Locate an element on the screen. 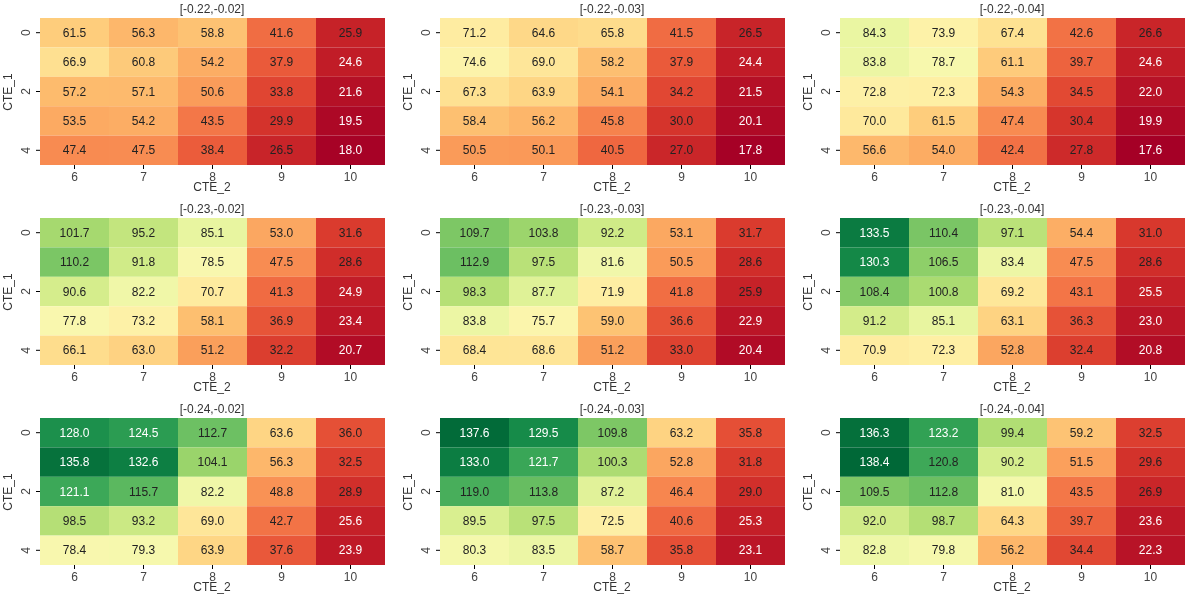 This screenshot has width=1186, height=599. data-label: 41.3 is located at coordinates (281, 291).